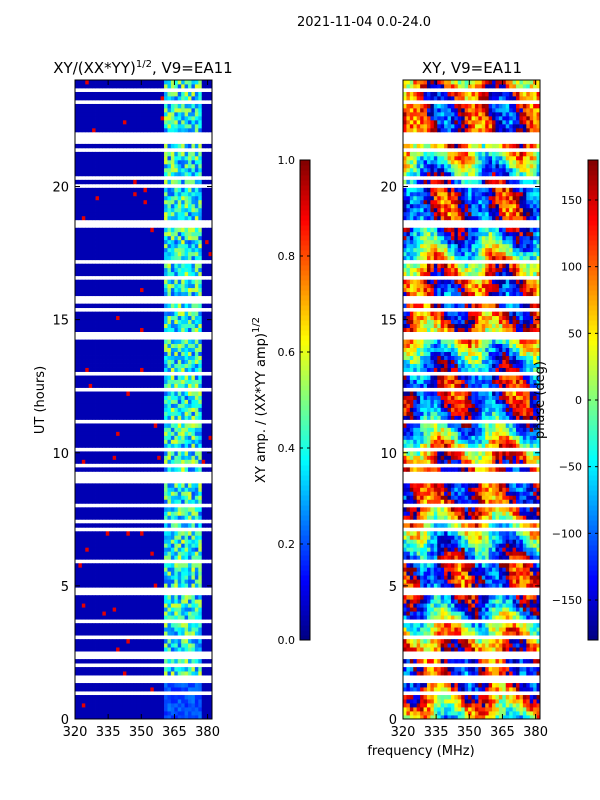 This screenshot has width=600, height=800. Describe the element at coordinates (60, 454) in the screenshot. I see `y-tick-label: 10` at that location.